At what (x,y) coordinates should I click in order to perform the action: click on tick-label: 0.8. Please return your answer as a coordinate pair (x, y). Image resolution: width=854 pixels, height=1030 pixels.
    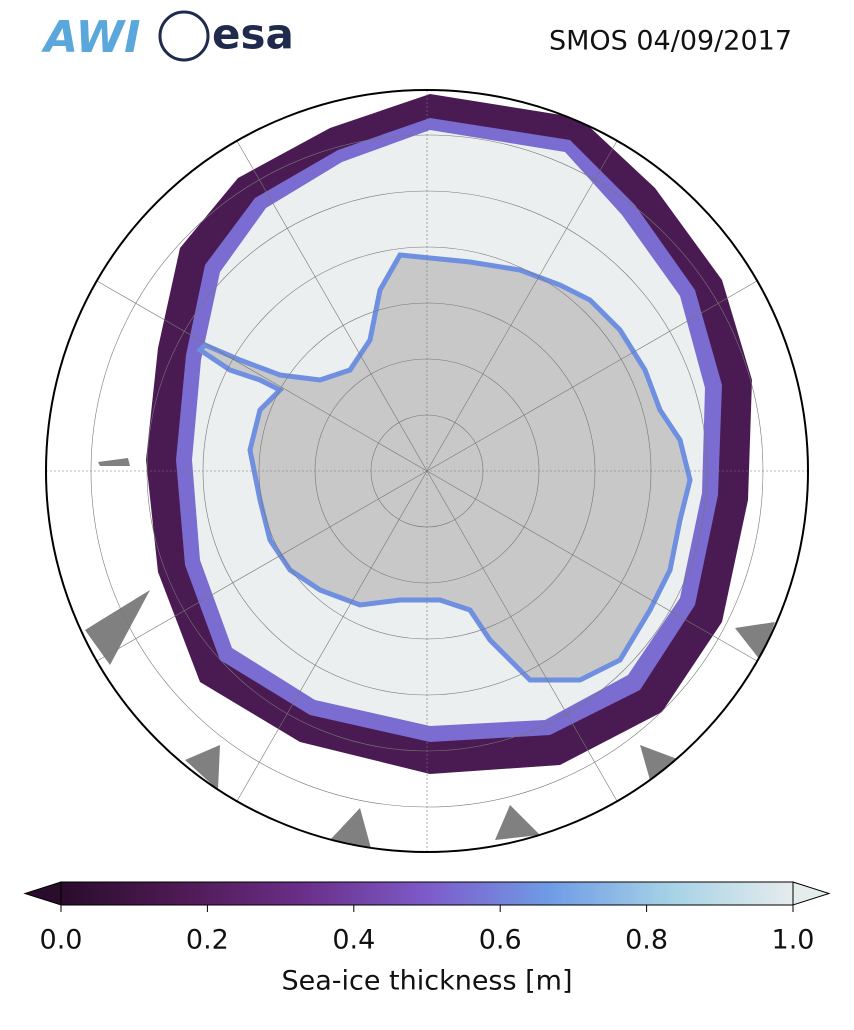
    Looking at the image, I should click on (646, 940).